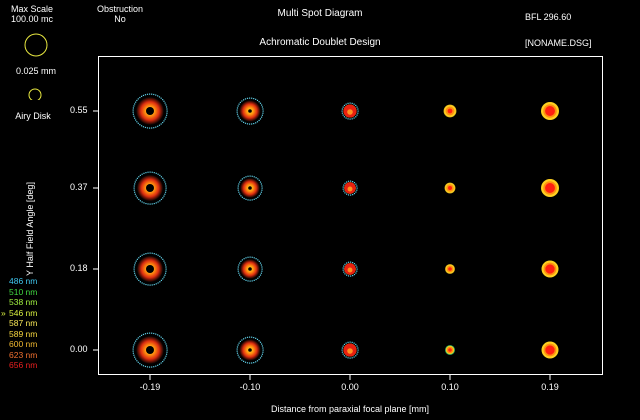 This screenshot has height=420, width=640. What do you see at coordinates (320, 13) in the screenshot?
I see `chart-title: Multi Spot Diagram` at bounding box center [320, 13].